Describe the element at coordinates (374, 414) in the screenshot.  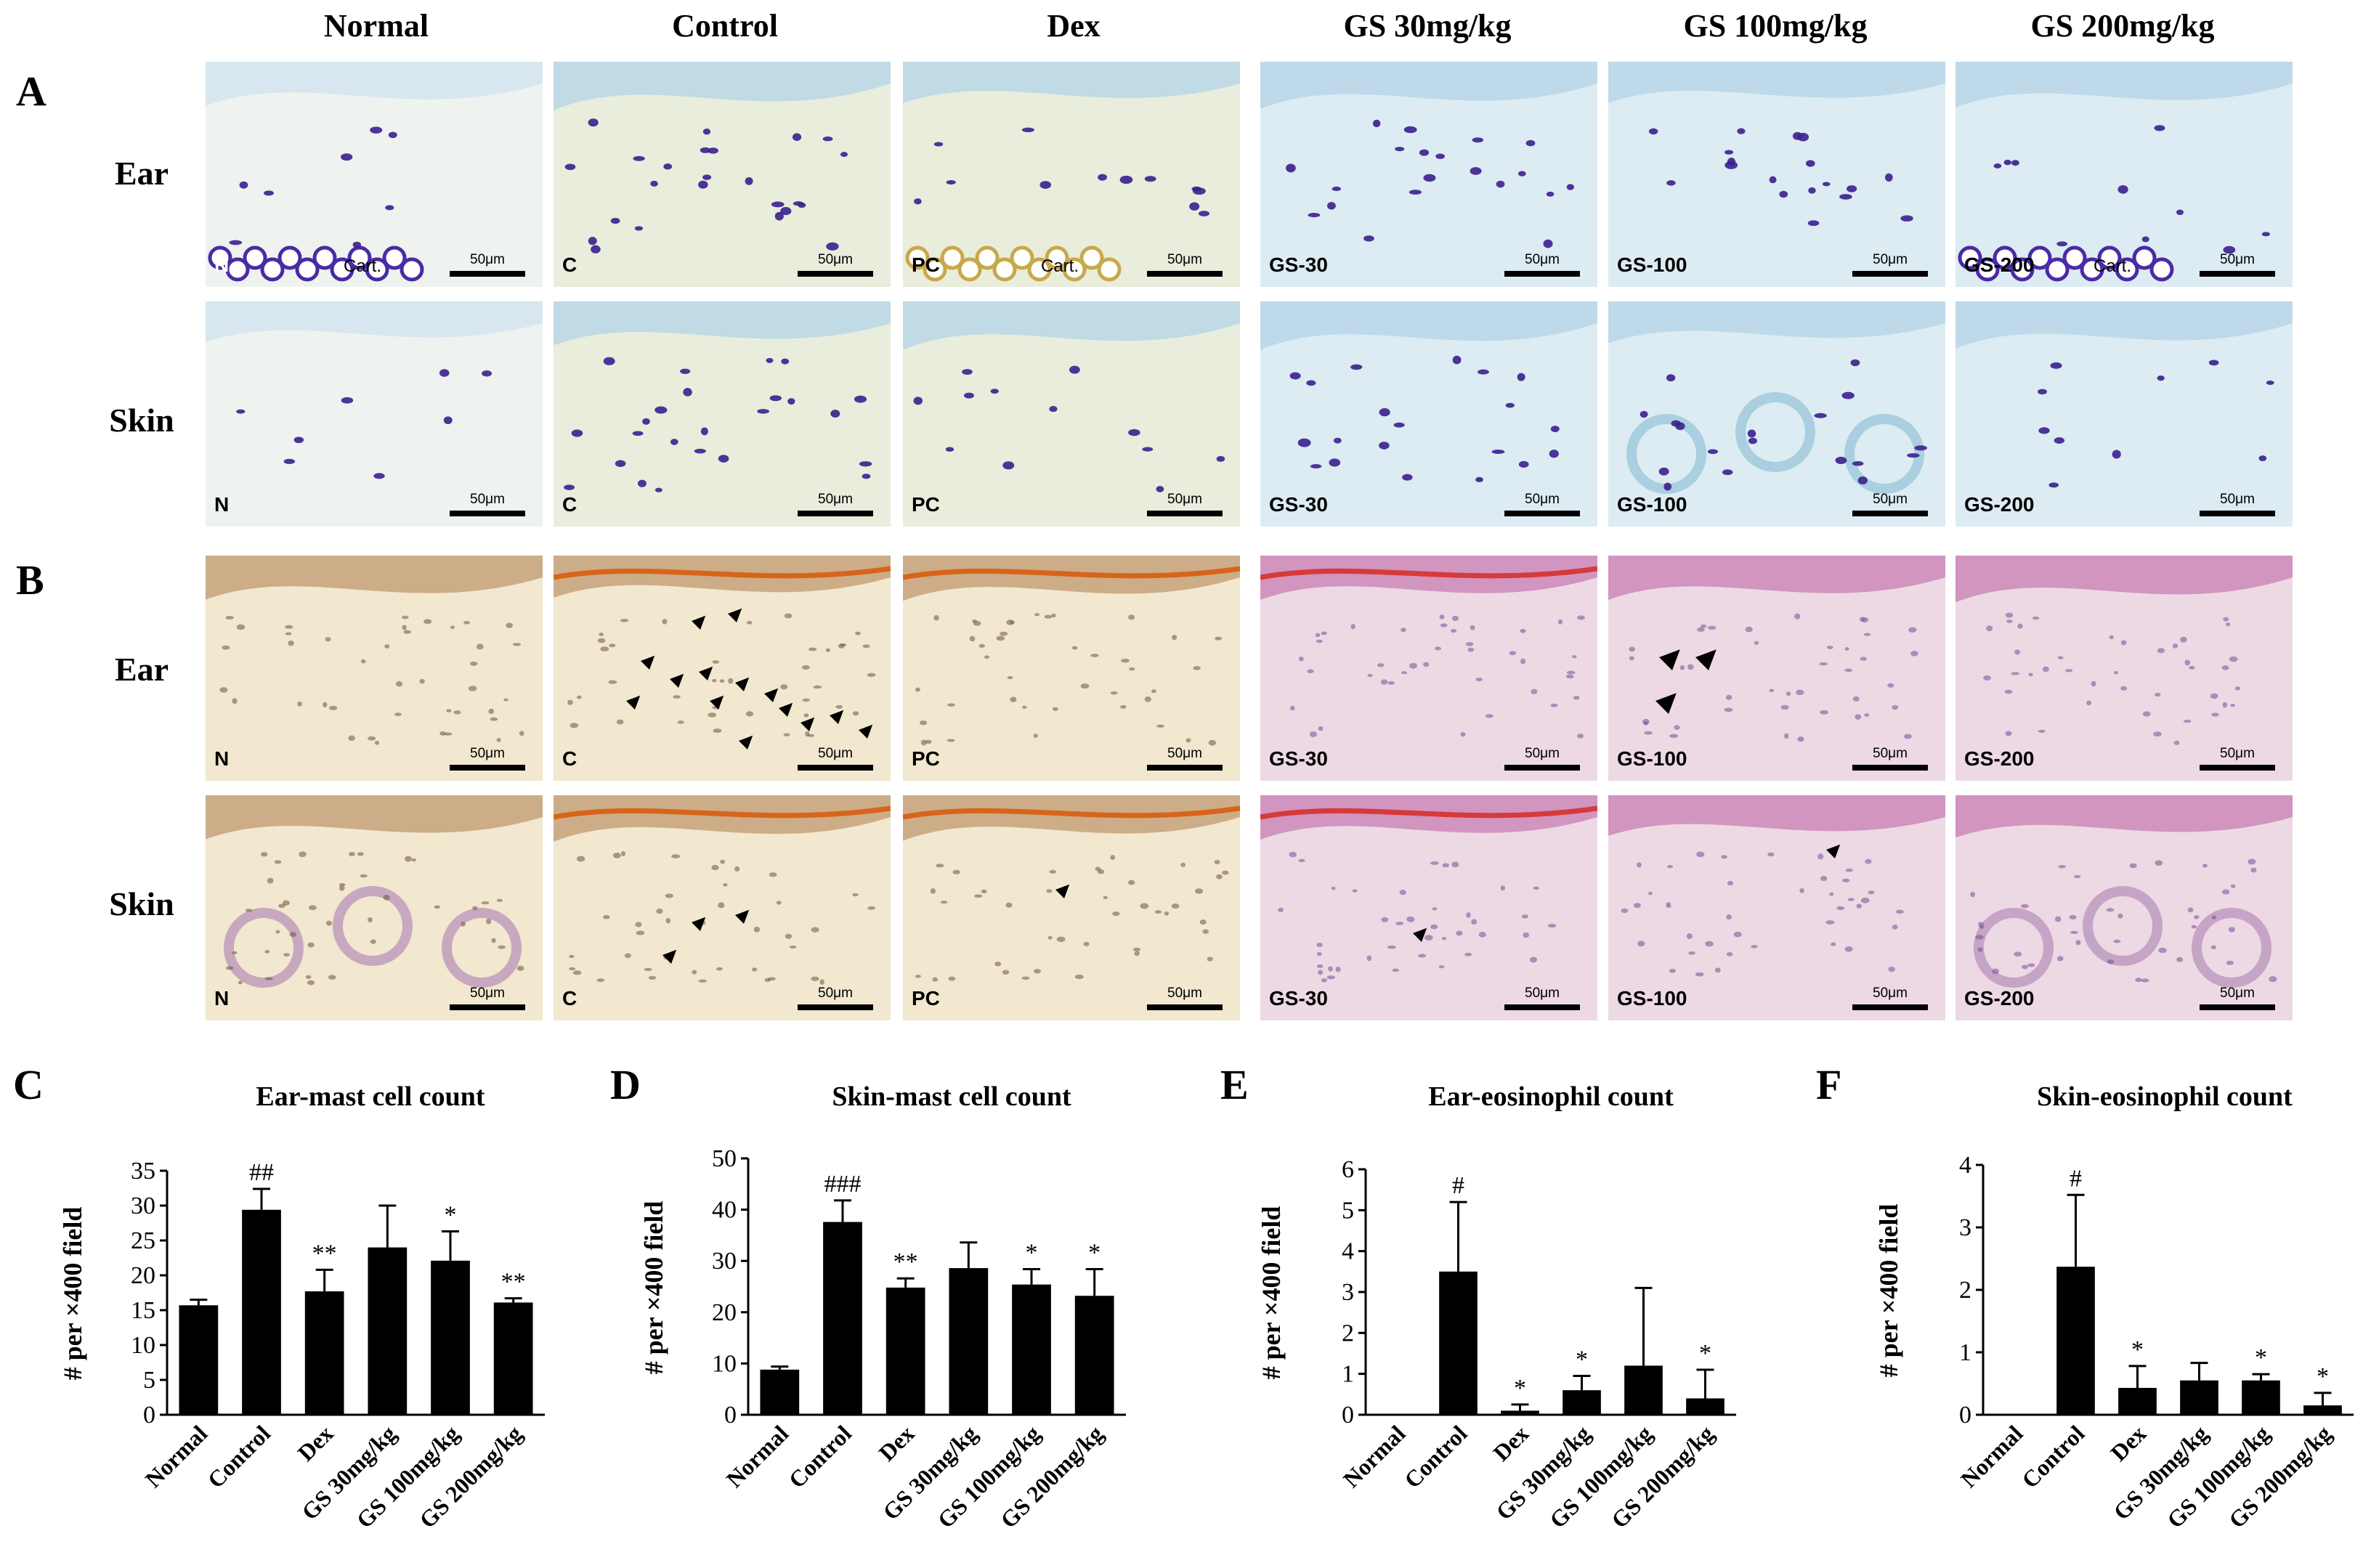
I see `micrograph-a-skin-0: N 50μm` at that location.